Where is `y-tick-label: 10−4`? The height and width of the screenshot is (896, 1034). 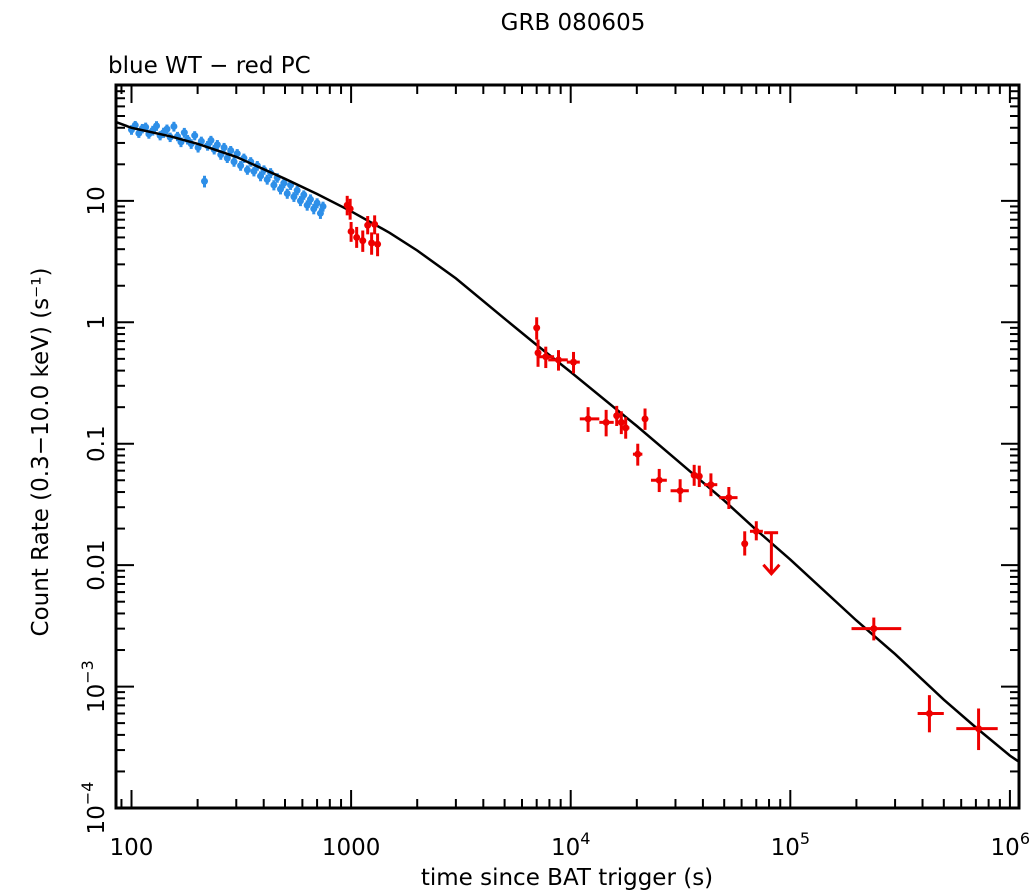 y-tick-label: 10−4 is located at coordinates (94, 808).